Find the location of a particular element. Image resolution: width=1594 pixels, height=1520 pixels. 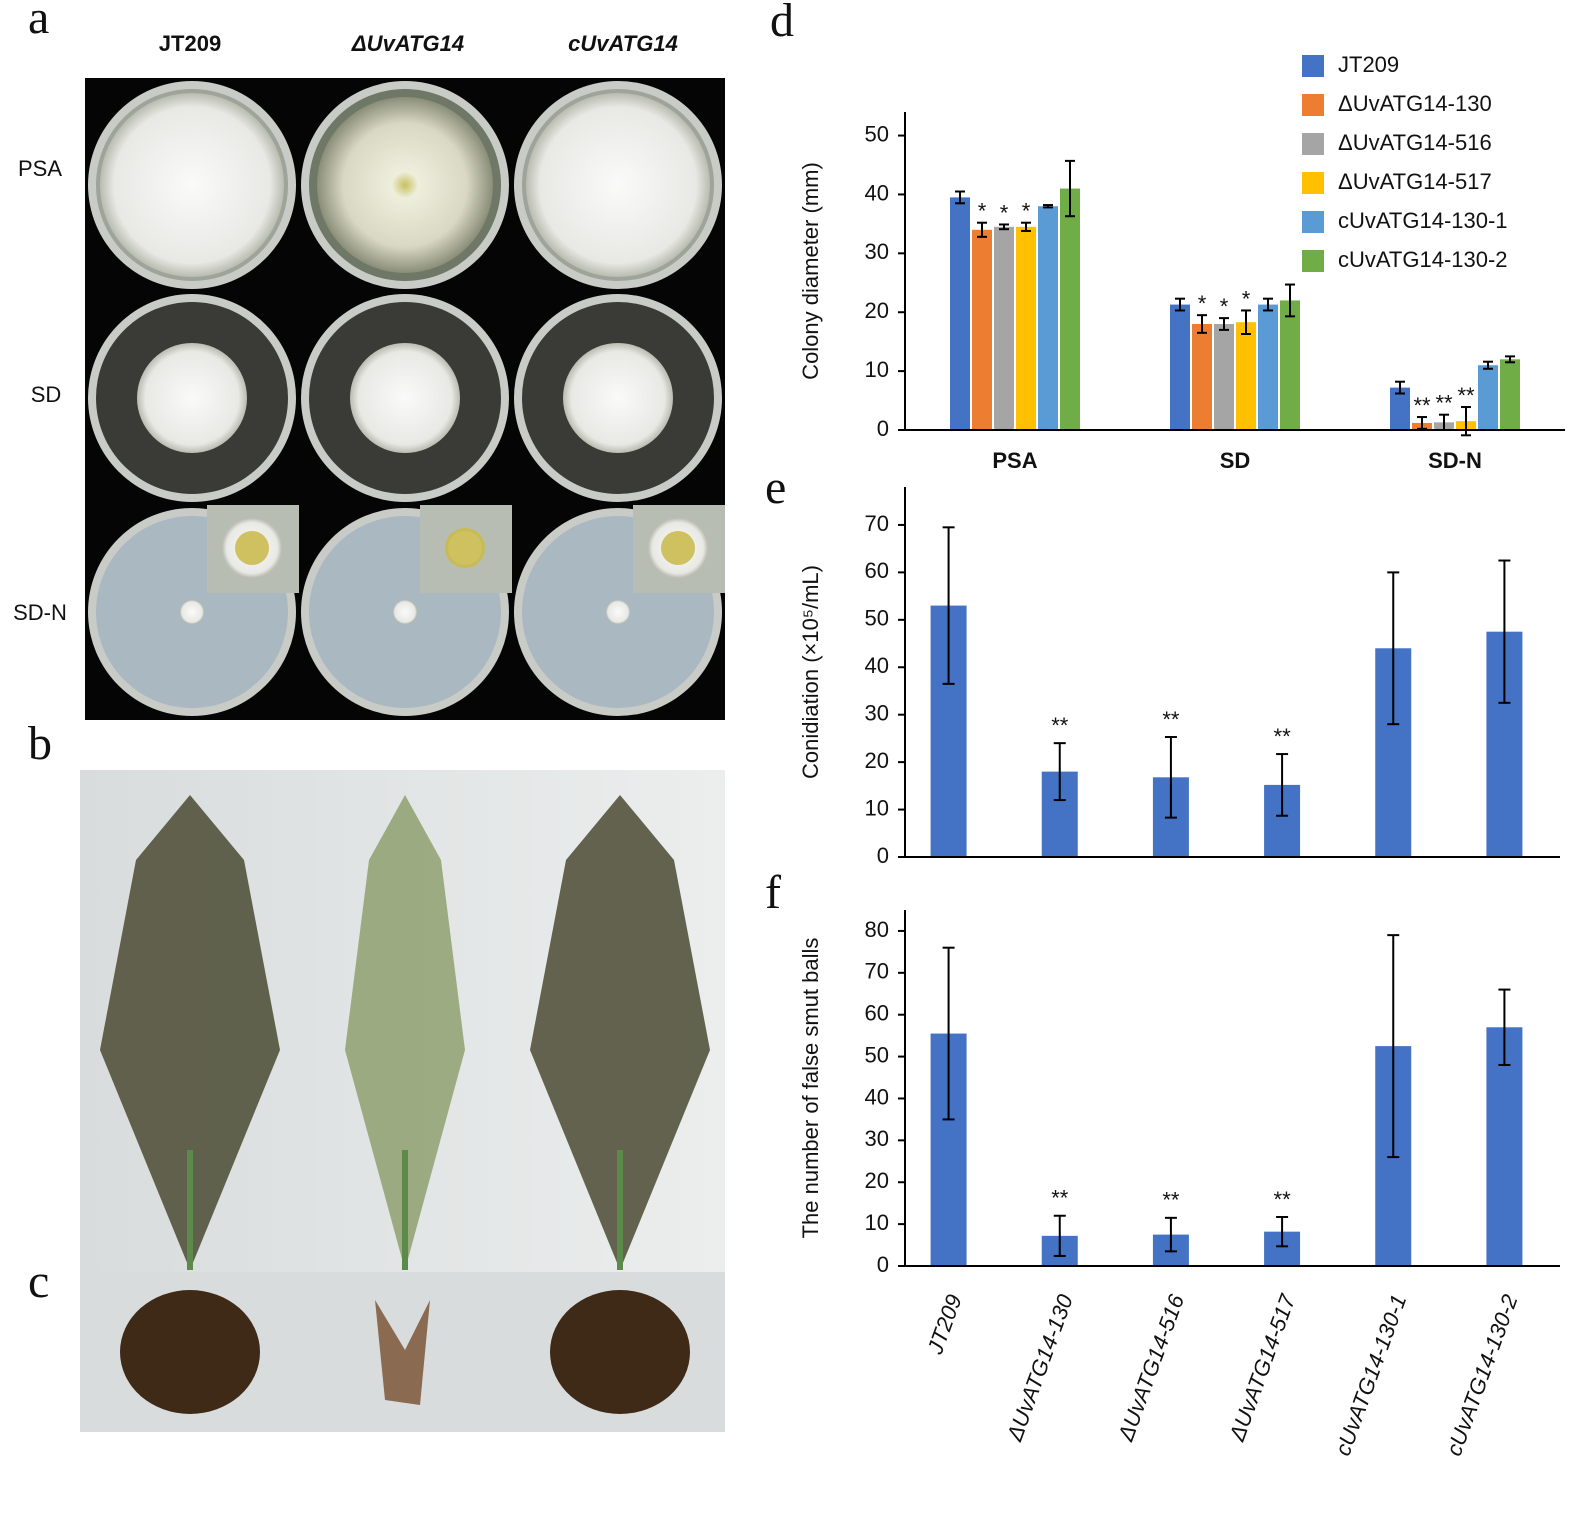

x-tick-label: SD is located at coordinates (1235, 460).